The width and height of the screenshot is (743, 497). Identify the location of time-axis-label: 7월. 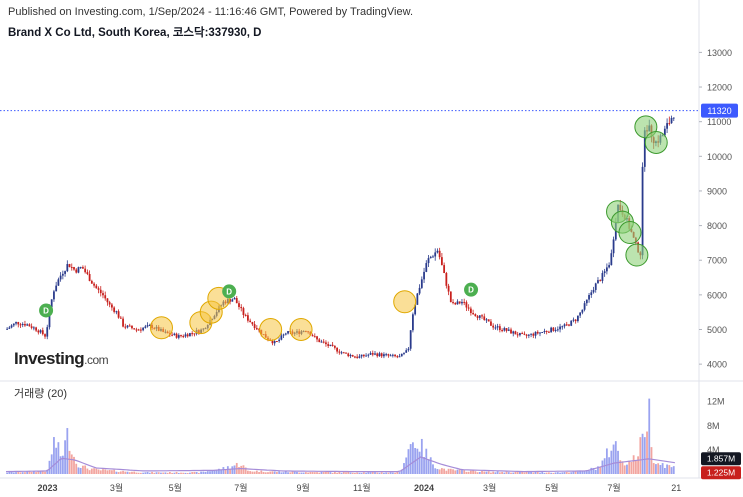
(240, 487).